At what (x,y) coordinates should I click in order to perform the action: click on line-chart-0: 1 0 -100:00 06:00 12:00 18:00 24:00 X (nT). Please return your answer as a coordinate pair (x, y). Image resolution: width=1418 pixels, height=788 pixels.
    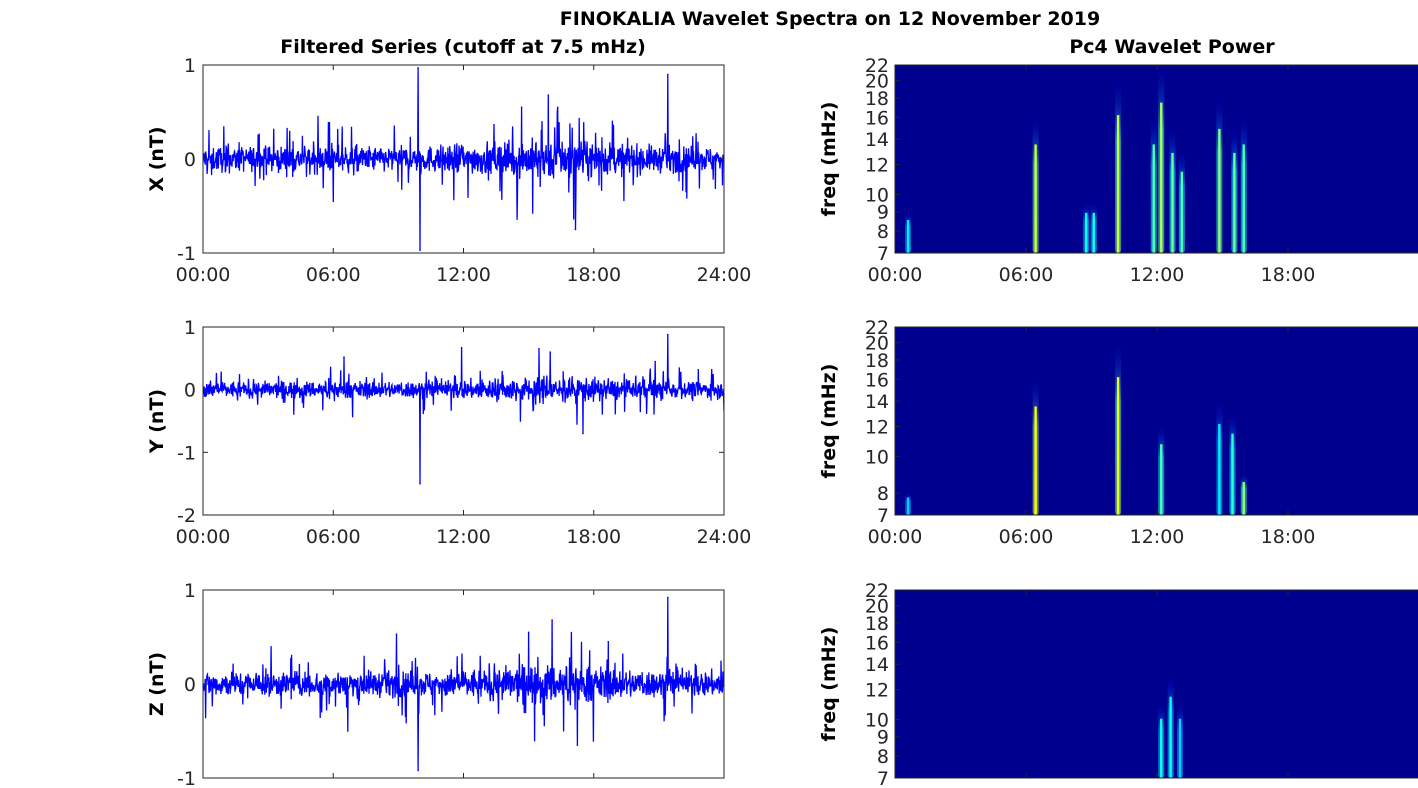
    Looking at the image, I should click on (448, 170).